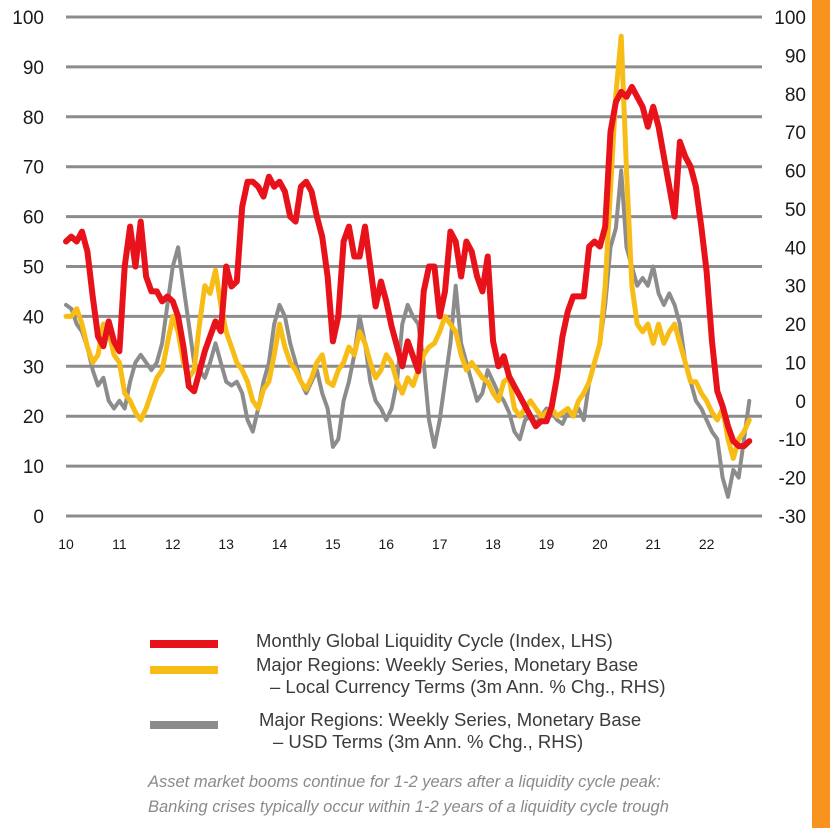 The height and width of the screenshot is (828, 830). Describe the element at coordinates (707, 544) in the screenshot. I see `x-tick-label-22: 22` at that location.